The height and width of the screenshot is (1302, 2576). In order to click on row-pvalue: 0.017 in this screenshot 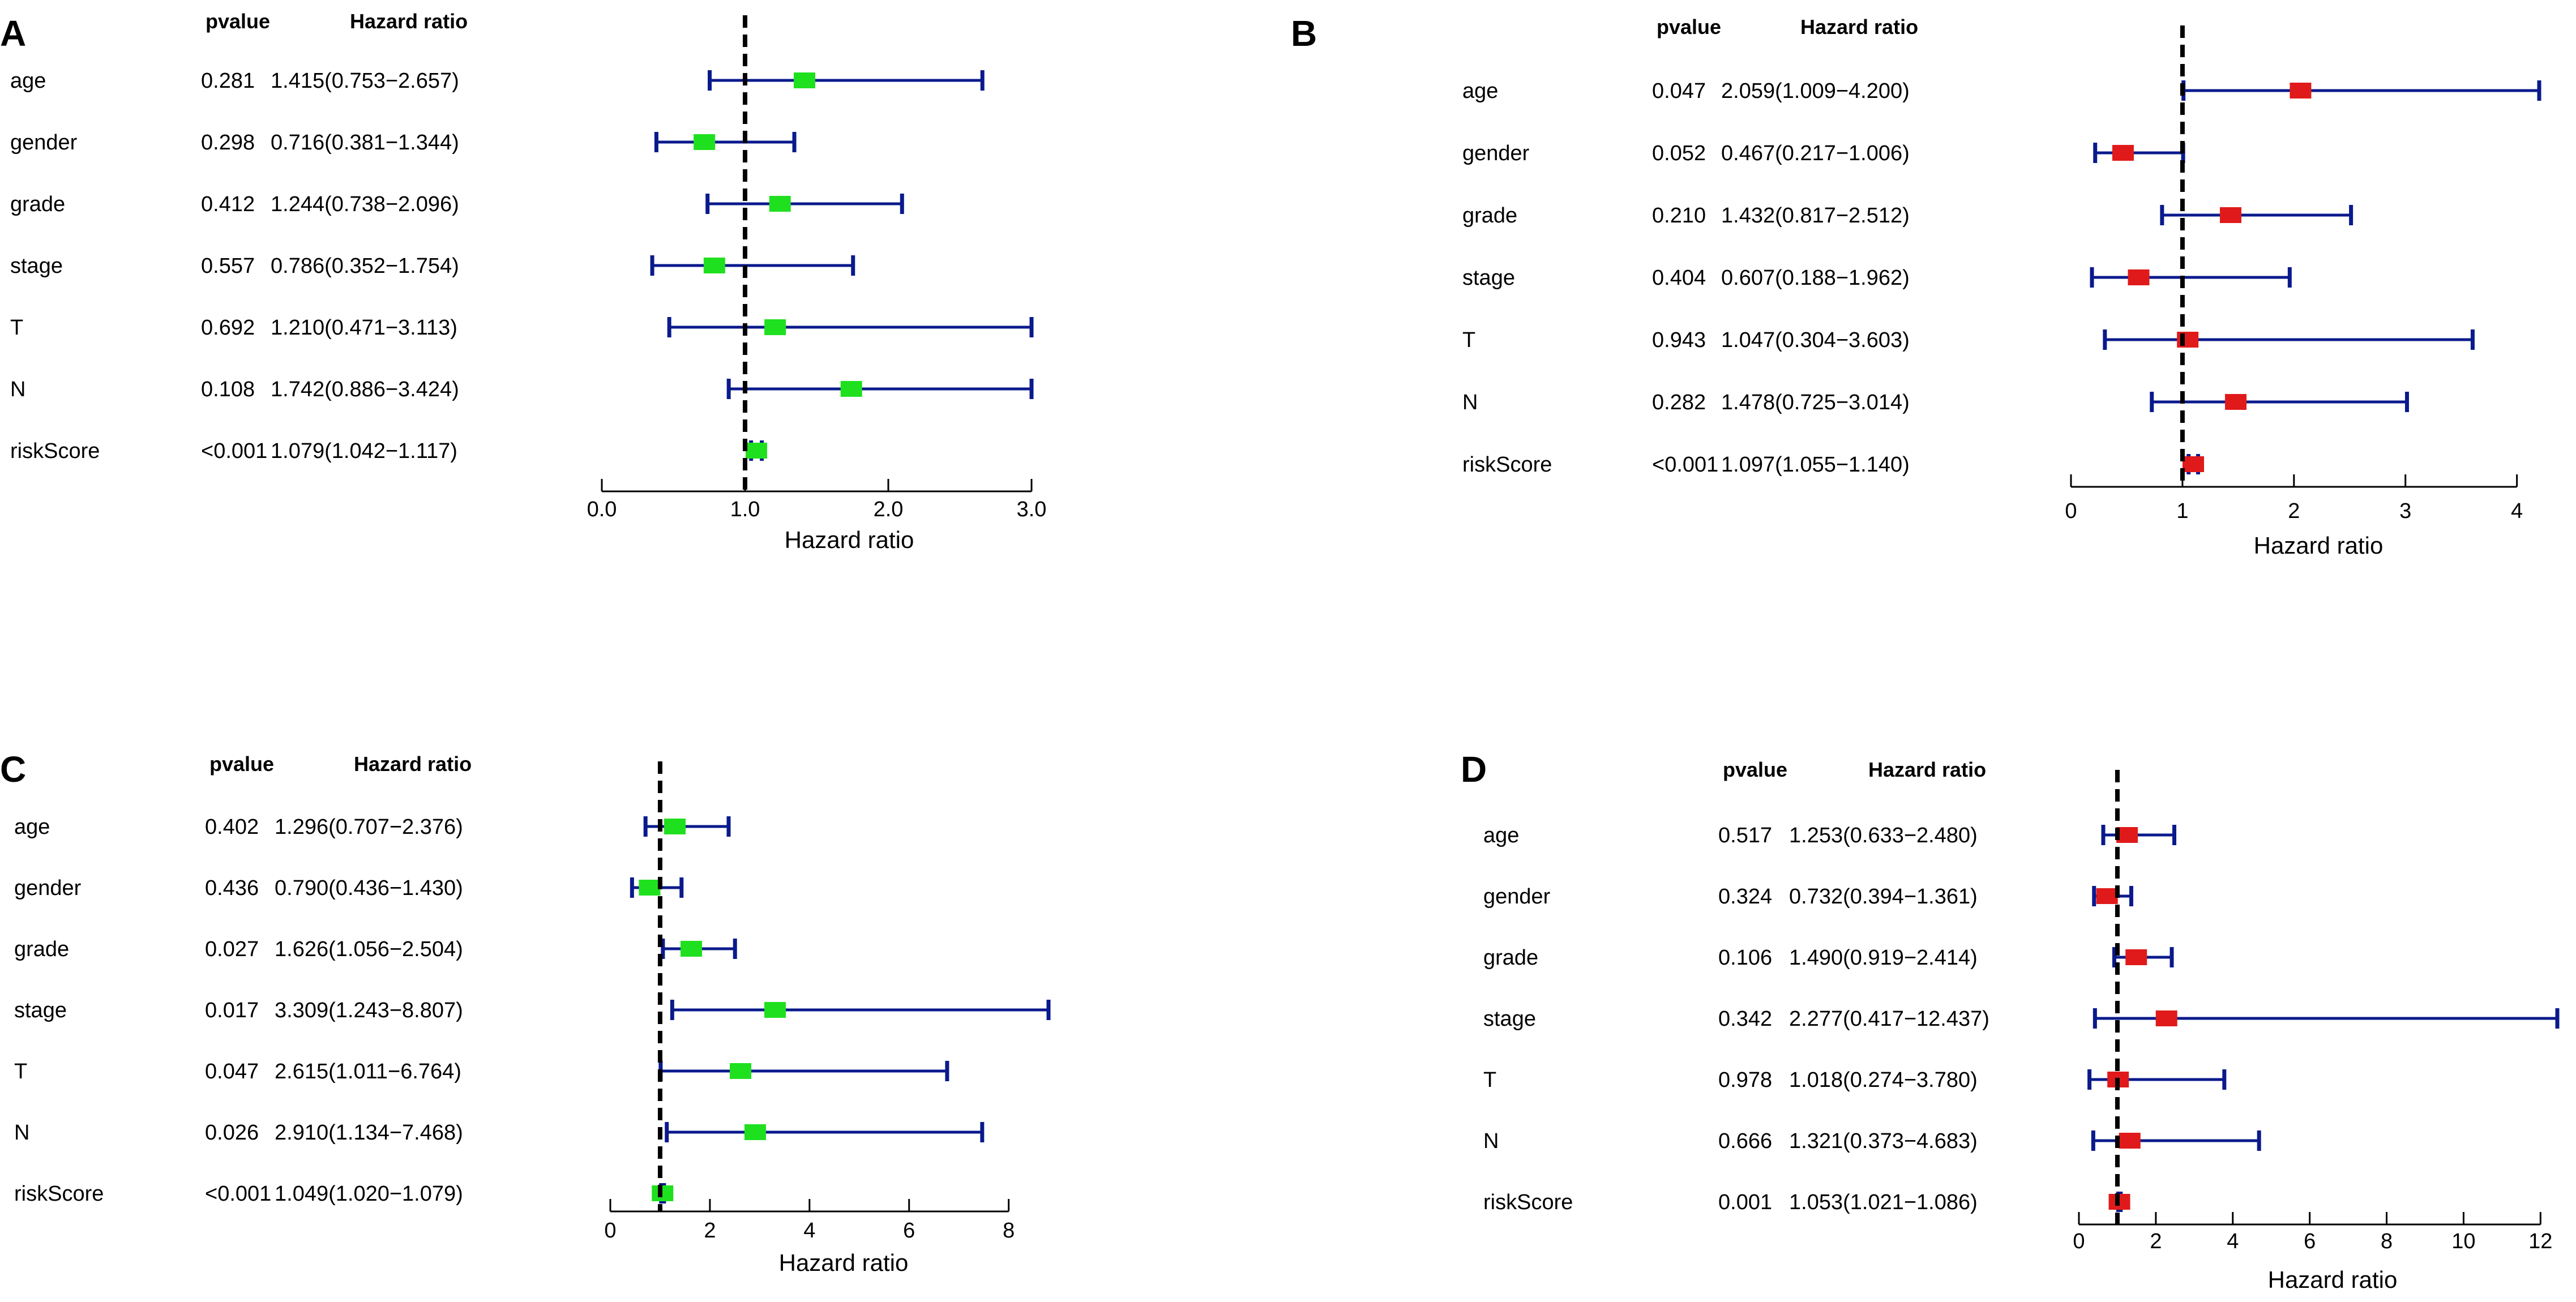, I will do `click(232, 1010)`.